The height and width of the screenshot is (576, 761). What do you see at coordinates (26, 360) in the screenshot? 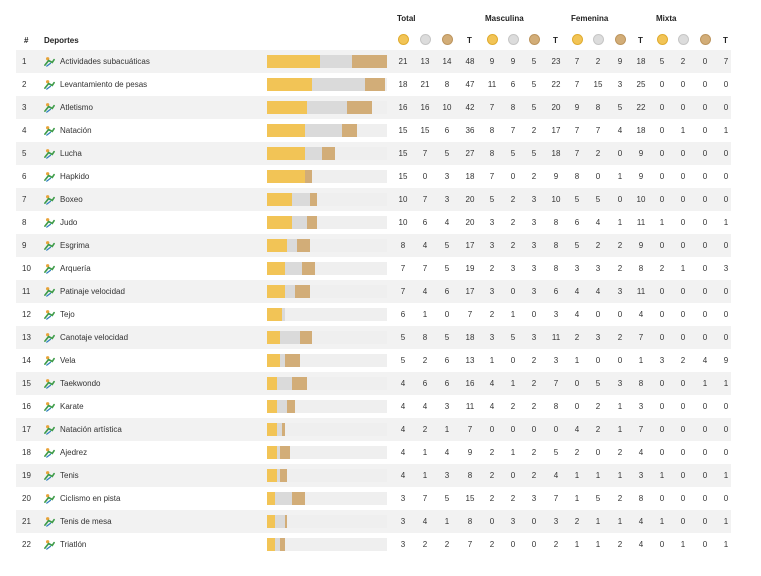
I see `row-rank: 14` at bounding box center [26, 360].